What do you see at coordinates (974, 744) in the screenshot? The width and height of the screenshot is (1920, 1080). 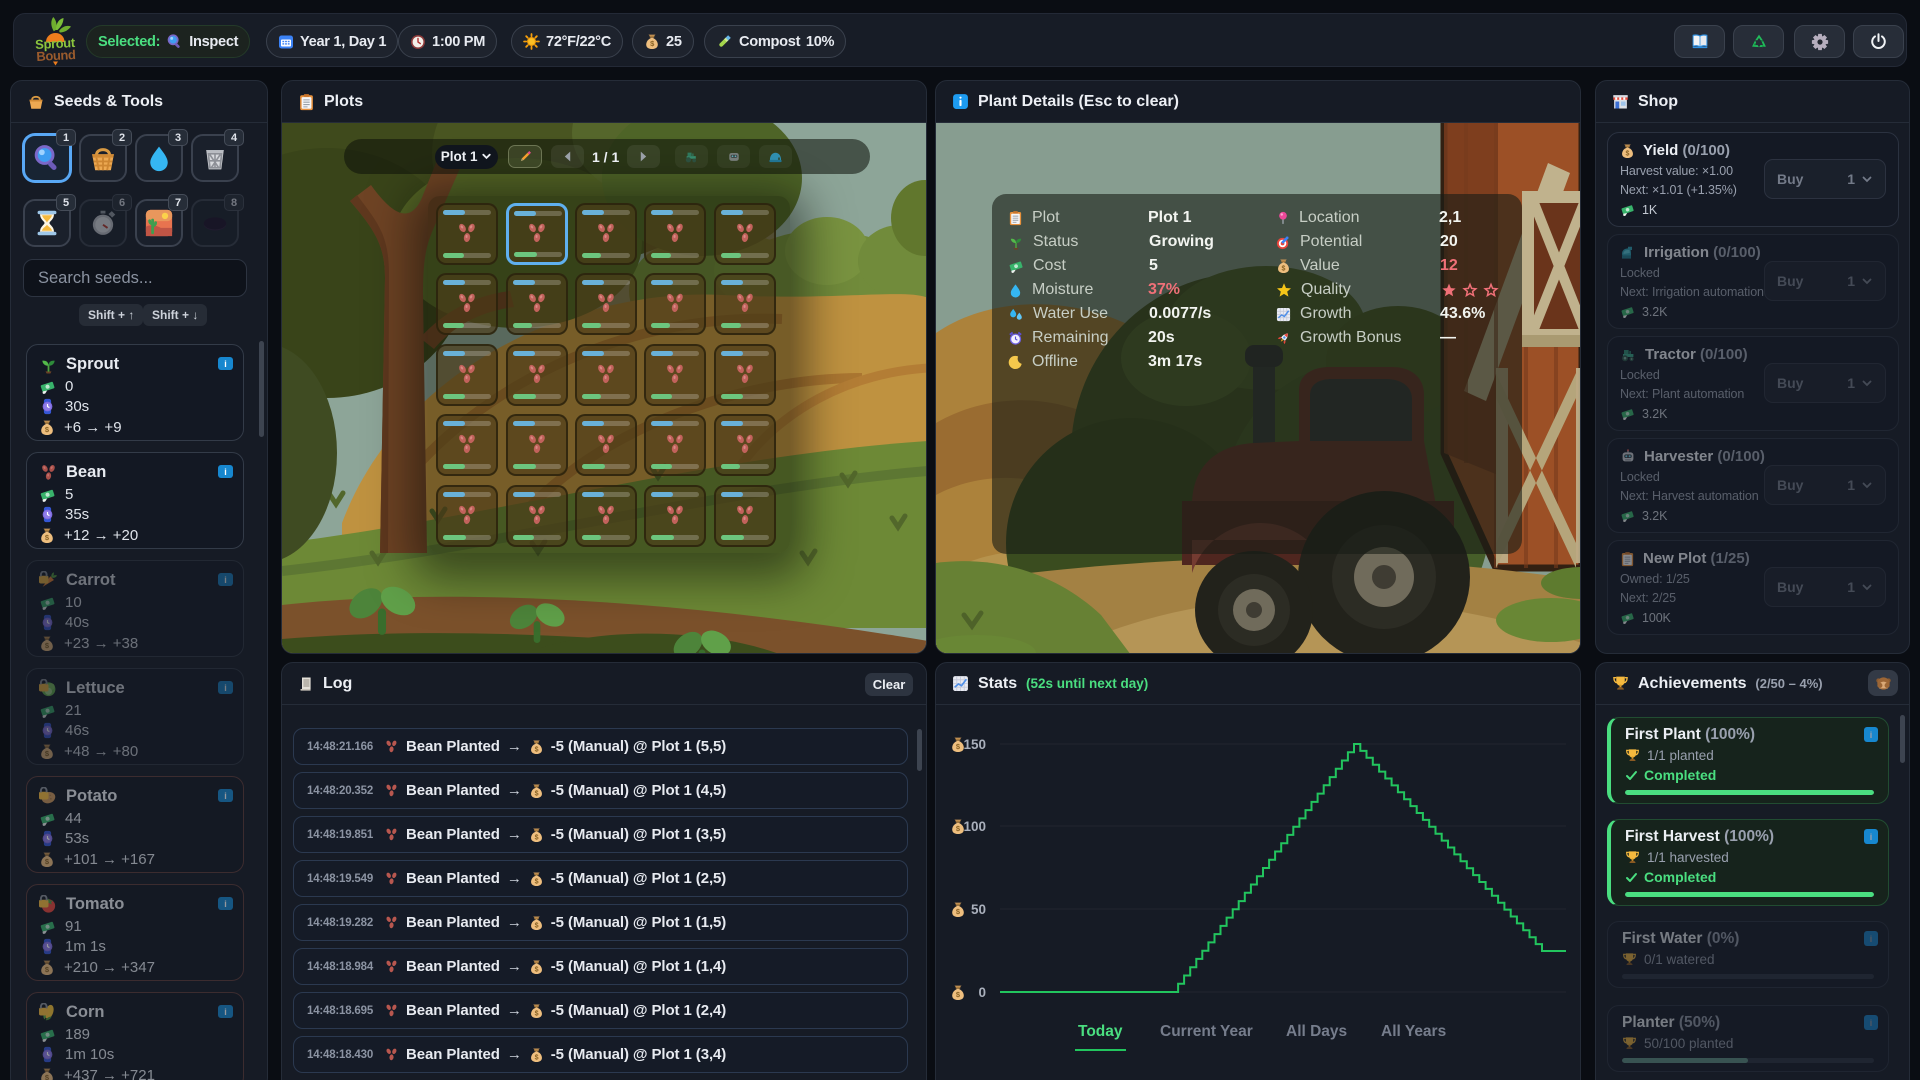 I see `svg-text: 150` at bounding box center [974, 744].